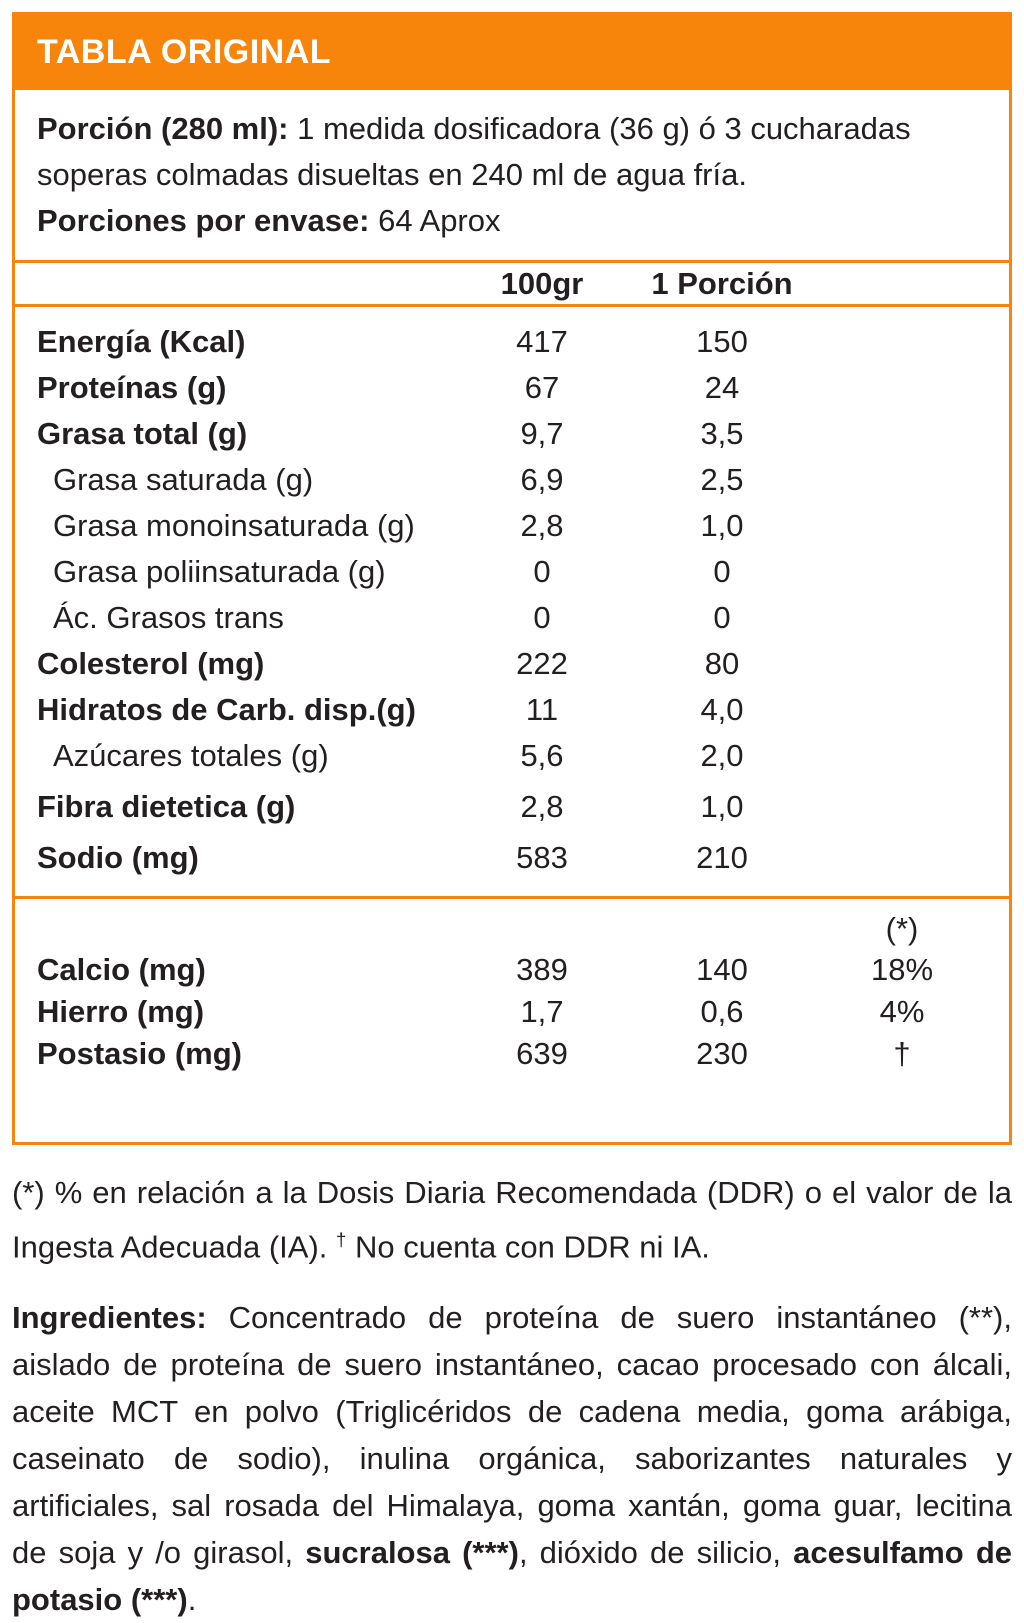 This screenshot has width=1024, height=1623. I want to click on column-header-ddr: (*), so click(902, 928).